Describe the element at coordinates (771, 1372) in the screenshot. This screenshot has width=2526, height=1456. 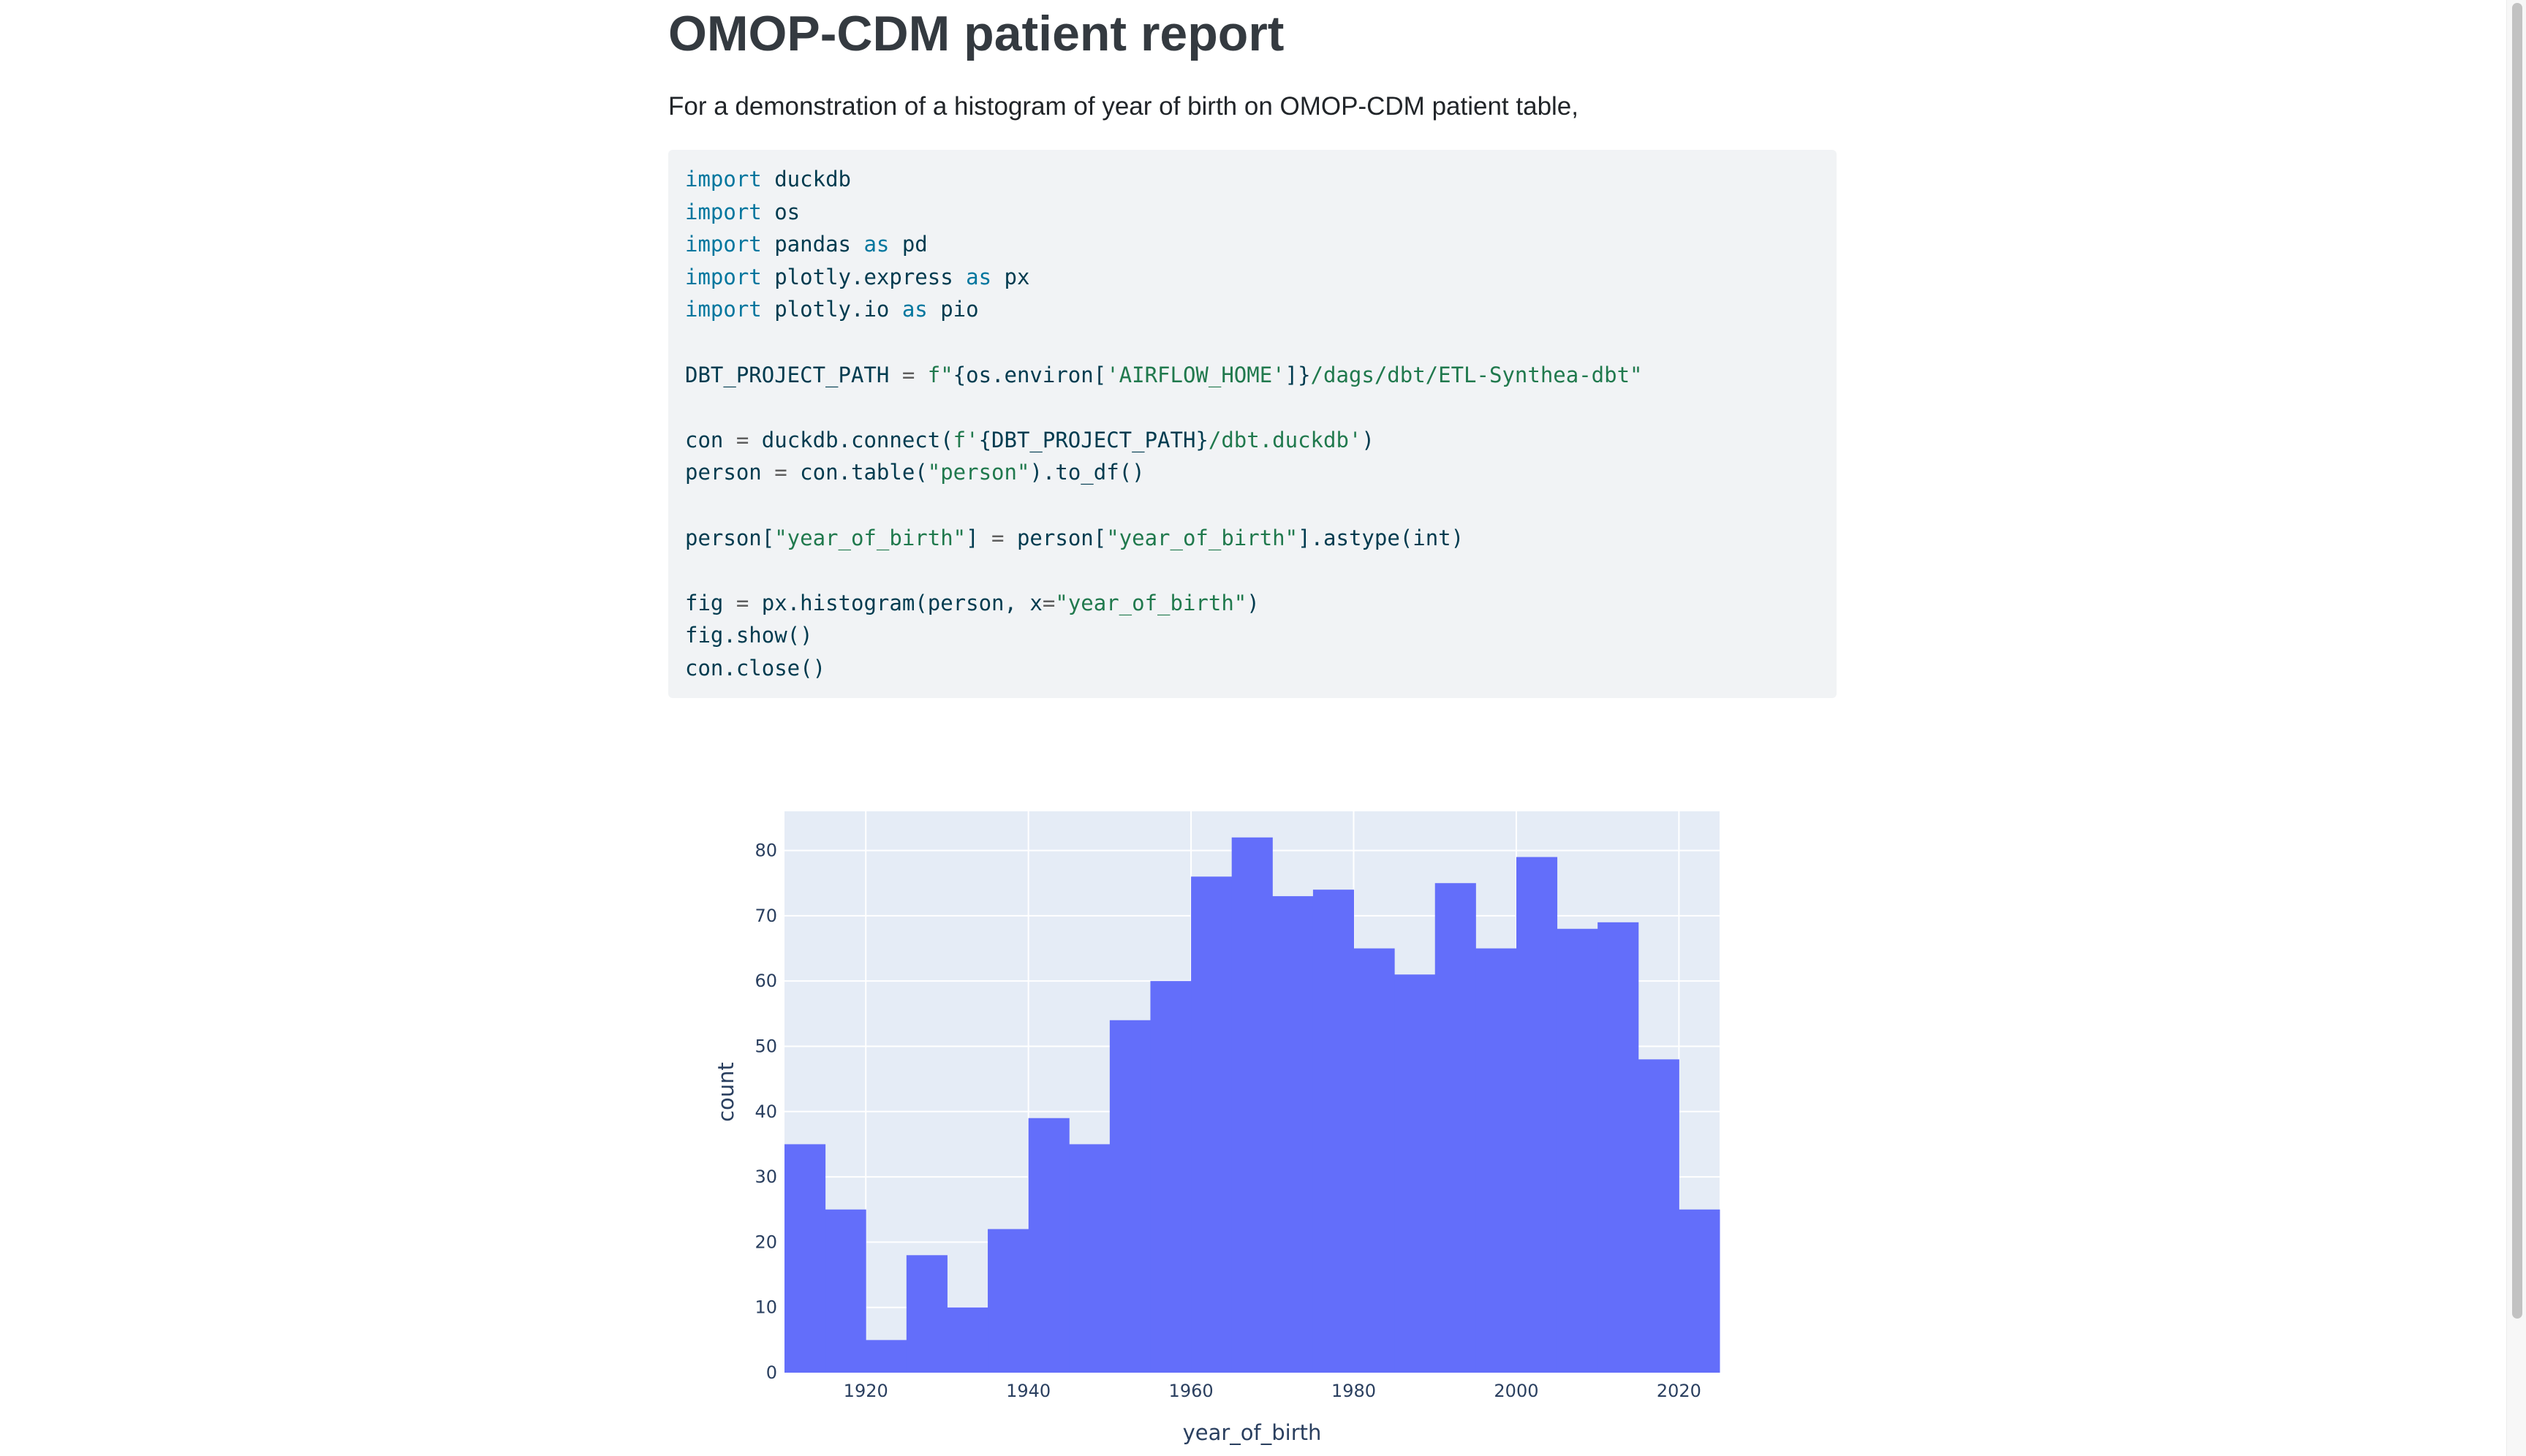
I see `y-tick-label: 0` at that location.